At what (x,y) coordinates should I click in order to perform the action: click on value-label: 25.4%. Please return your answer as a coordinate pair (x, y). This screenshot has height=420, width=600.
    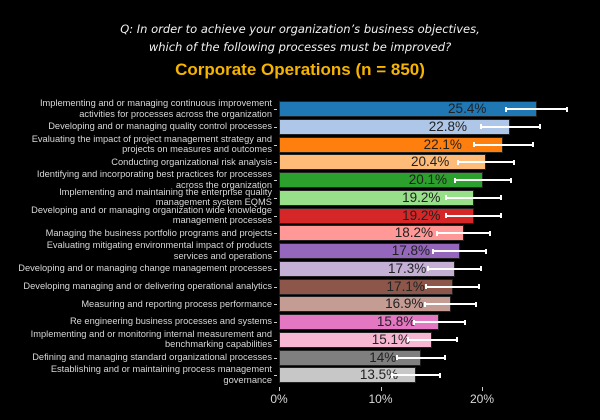
    Looking at the image, I should click on (467, 108).